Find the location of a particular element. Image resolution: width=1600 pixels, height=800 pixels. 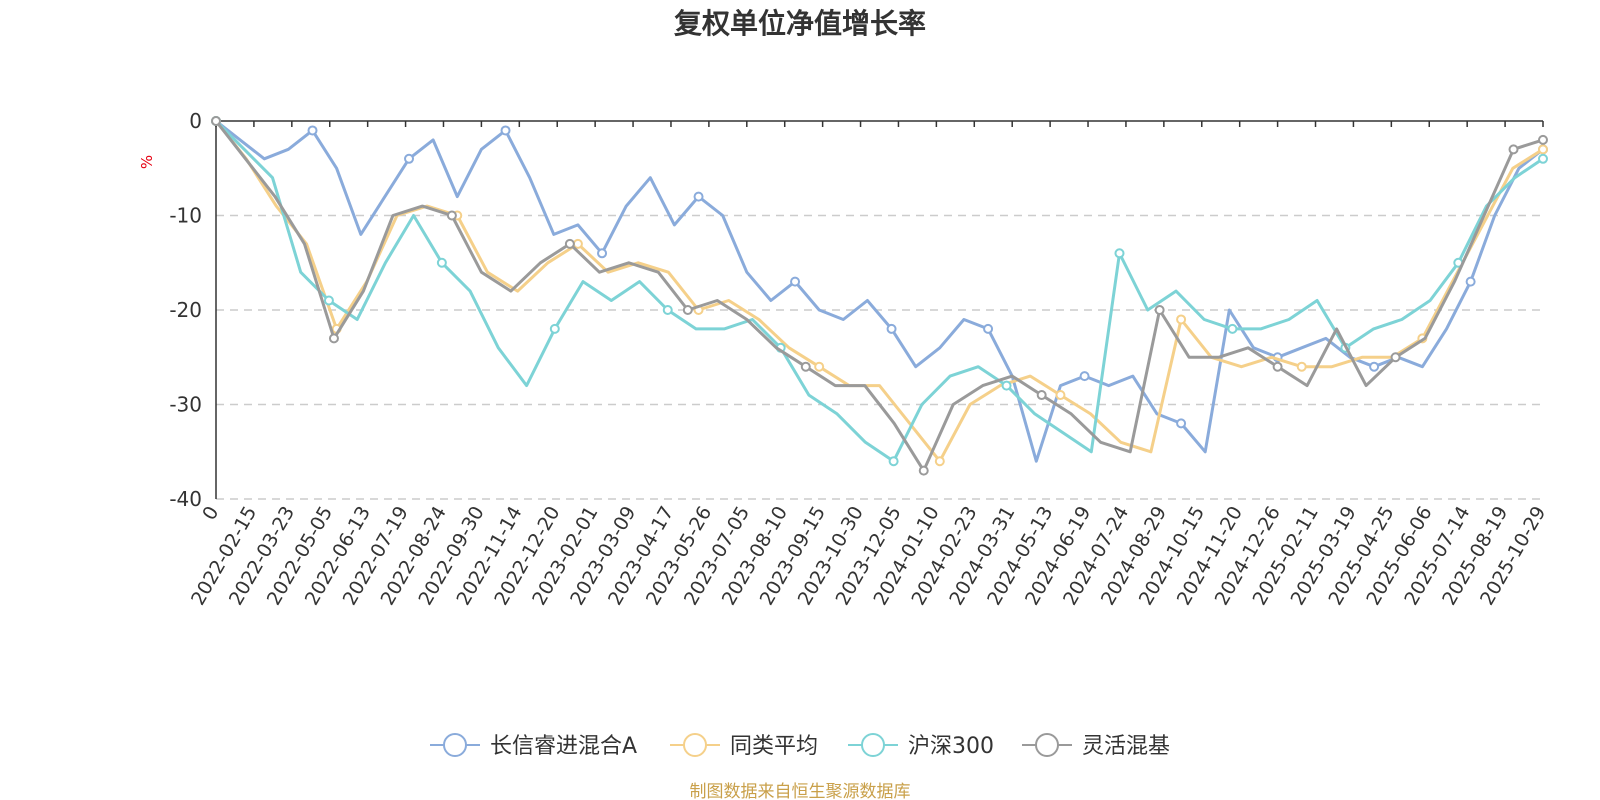

legend-item-0: 长信睿进混合A is located at coordinates (533, 746).